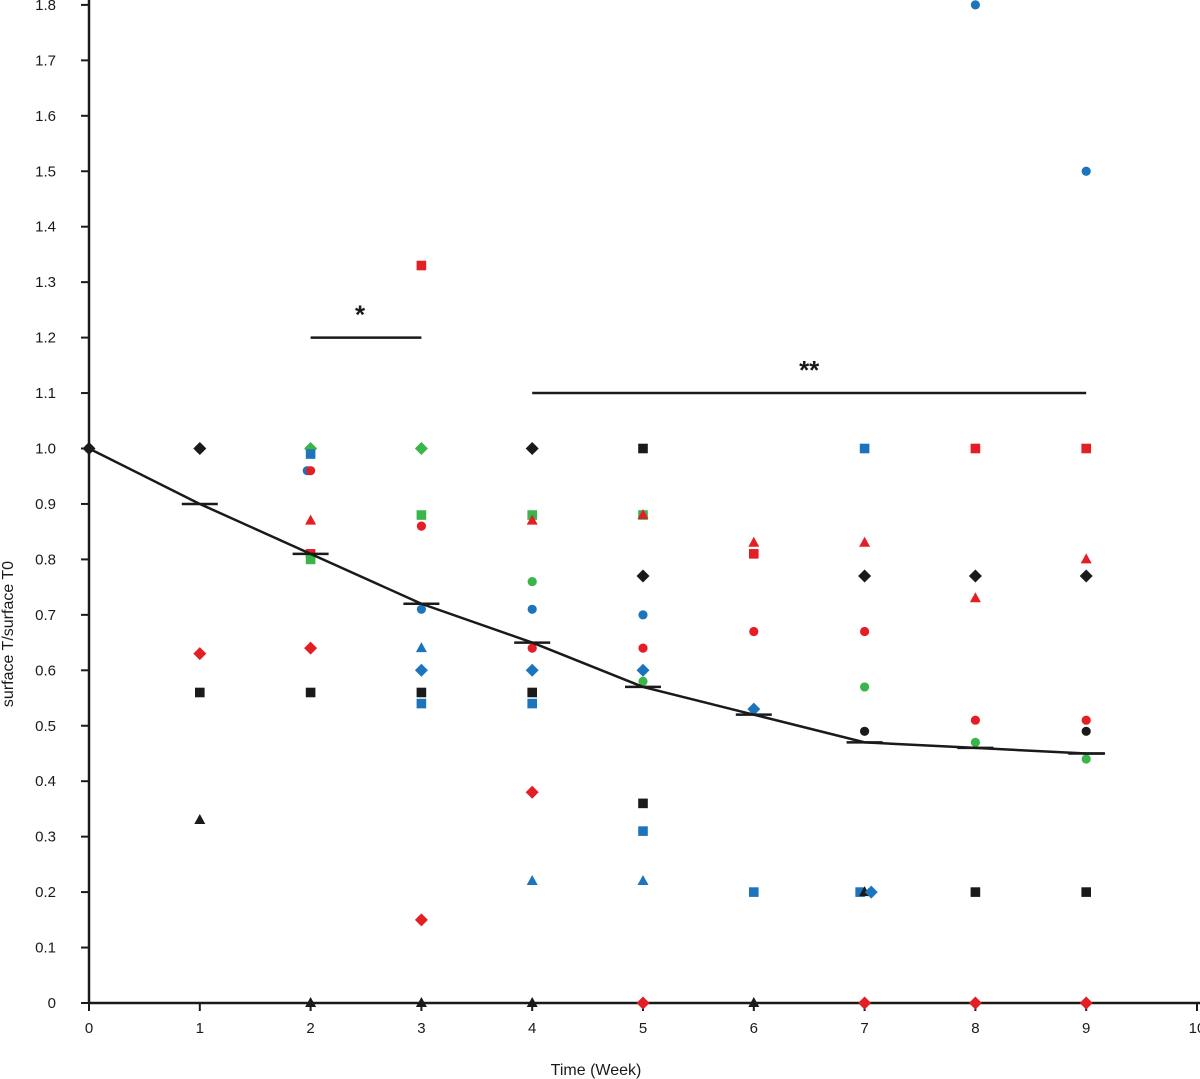 The image size is (1200, 1079). What do you see at coordinates (809, 370) in the screenshot?
I see `significance-label: **` at bounding box center [809, 370].